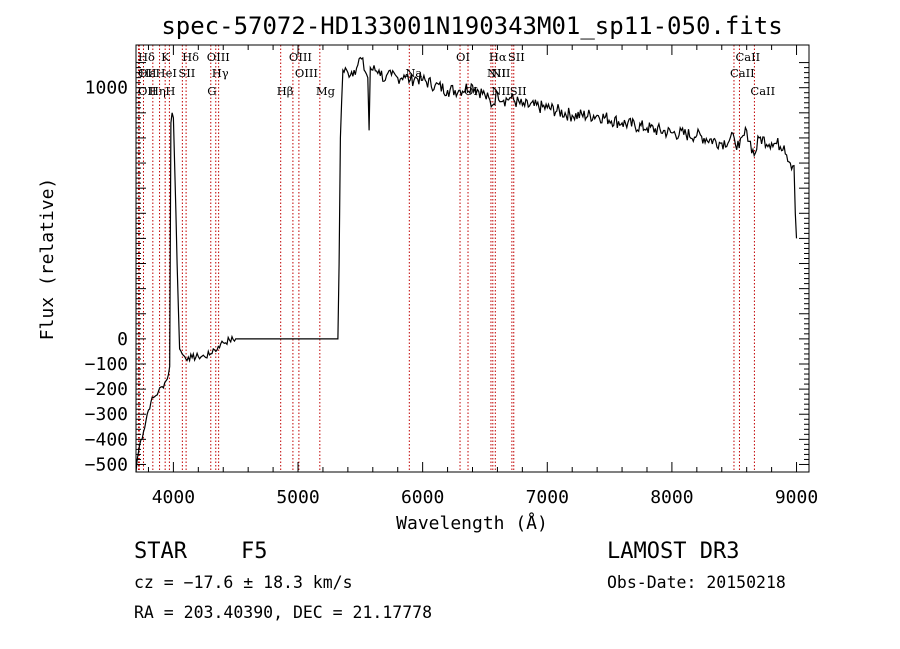 The image size is (900, 649). Describe the element at coordinates (106, 364) in the screenshot. I see `y-tick-label: −100` at that location.